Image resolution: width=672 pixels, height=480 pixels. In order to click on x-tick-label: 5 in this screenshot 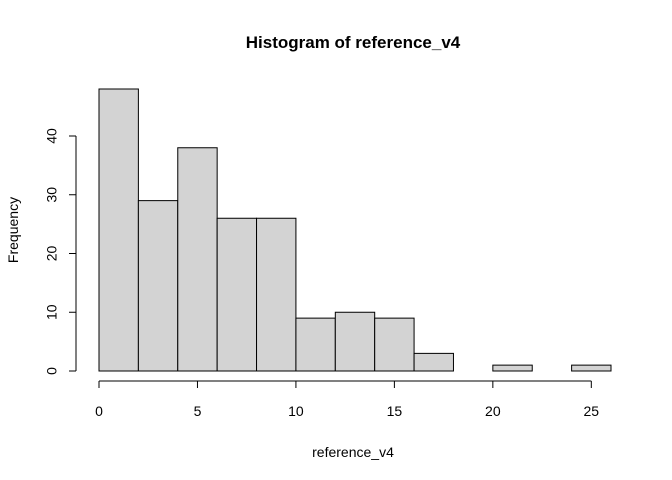, I will do `click(198, 411)`.